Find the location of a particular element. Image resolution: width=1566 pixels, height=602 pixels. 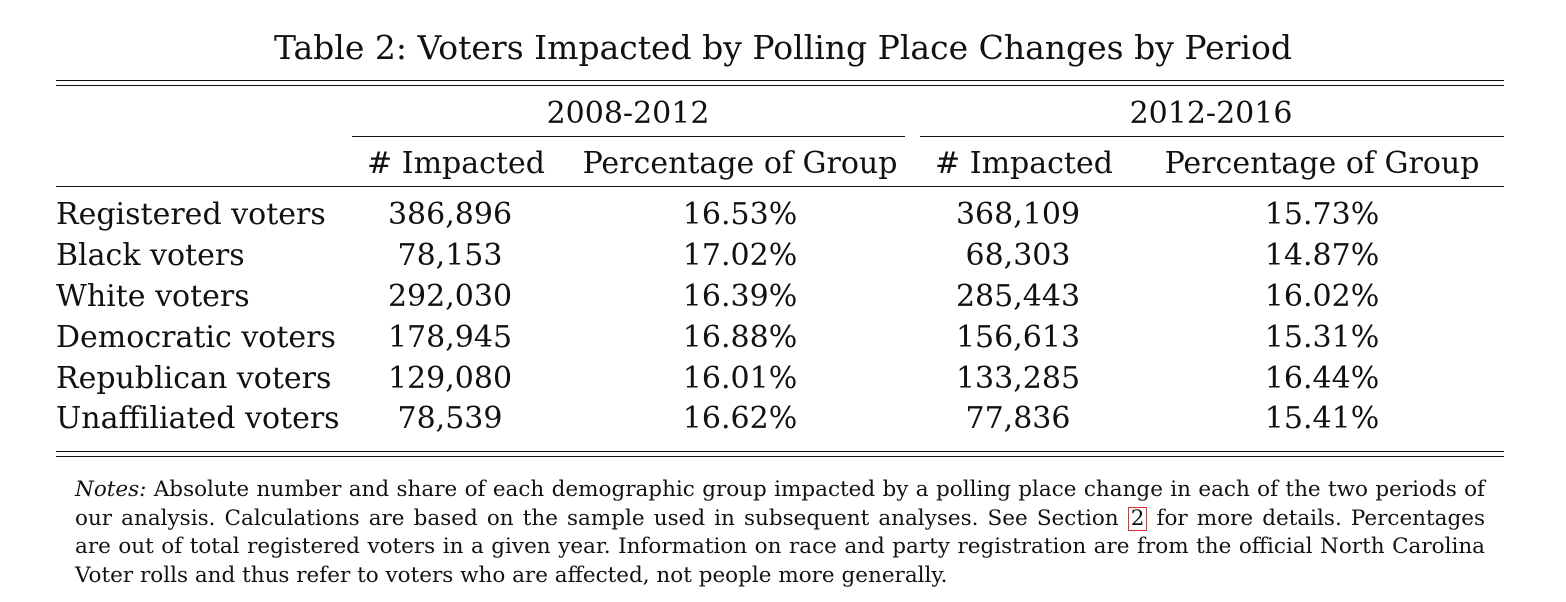

table-cell: 68,303 is located at coordinates (1018, 255).